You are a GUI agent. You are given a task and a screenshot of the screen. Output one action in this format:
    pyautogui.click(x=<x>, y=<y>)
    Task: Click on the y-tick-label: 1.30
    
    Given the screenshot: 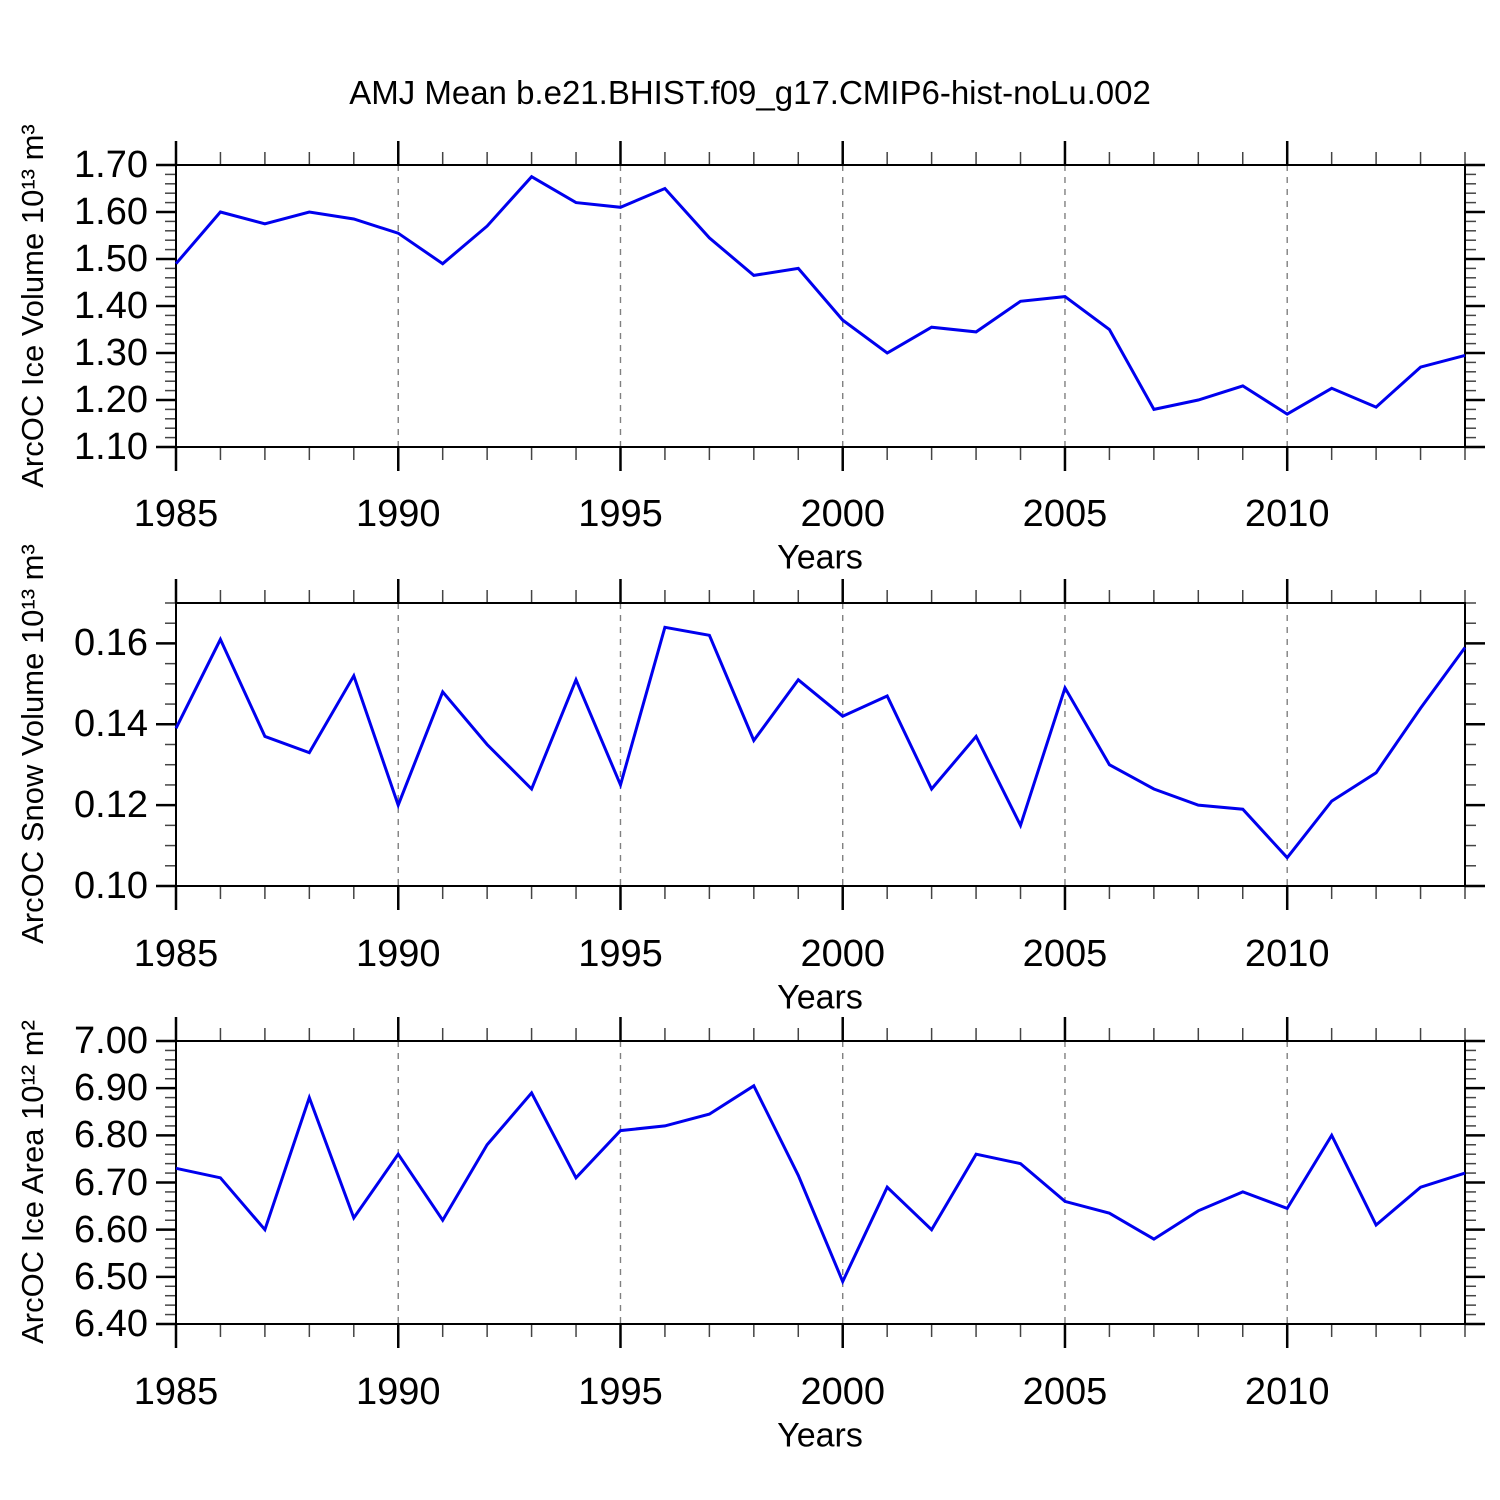 What is the action you would take?
    pyautogui.click(x=111, y=353)
    